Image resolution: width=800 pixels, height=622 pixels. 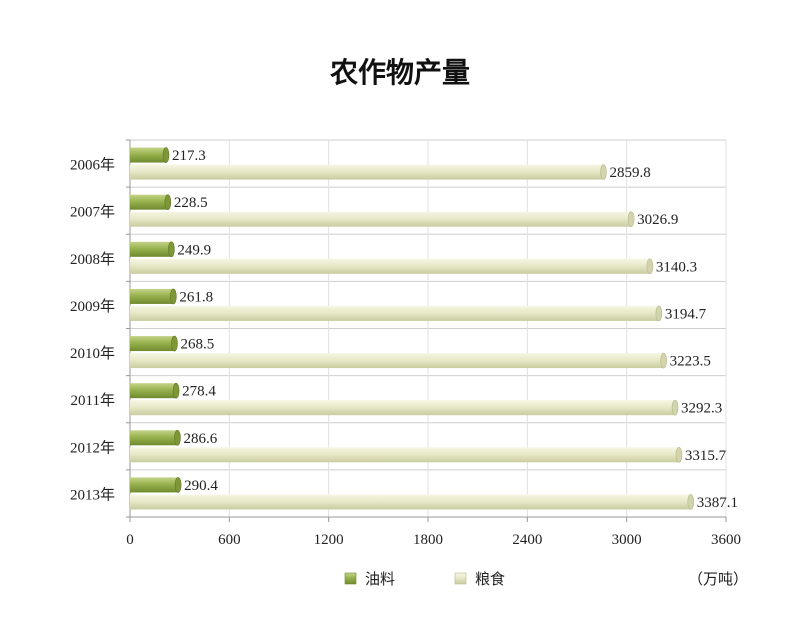 What do you see at coordinates (200, 439) in the screenshot?
I see `data-label: 286.6` at bounding box center [200, 439].